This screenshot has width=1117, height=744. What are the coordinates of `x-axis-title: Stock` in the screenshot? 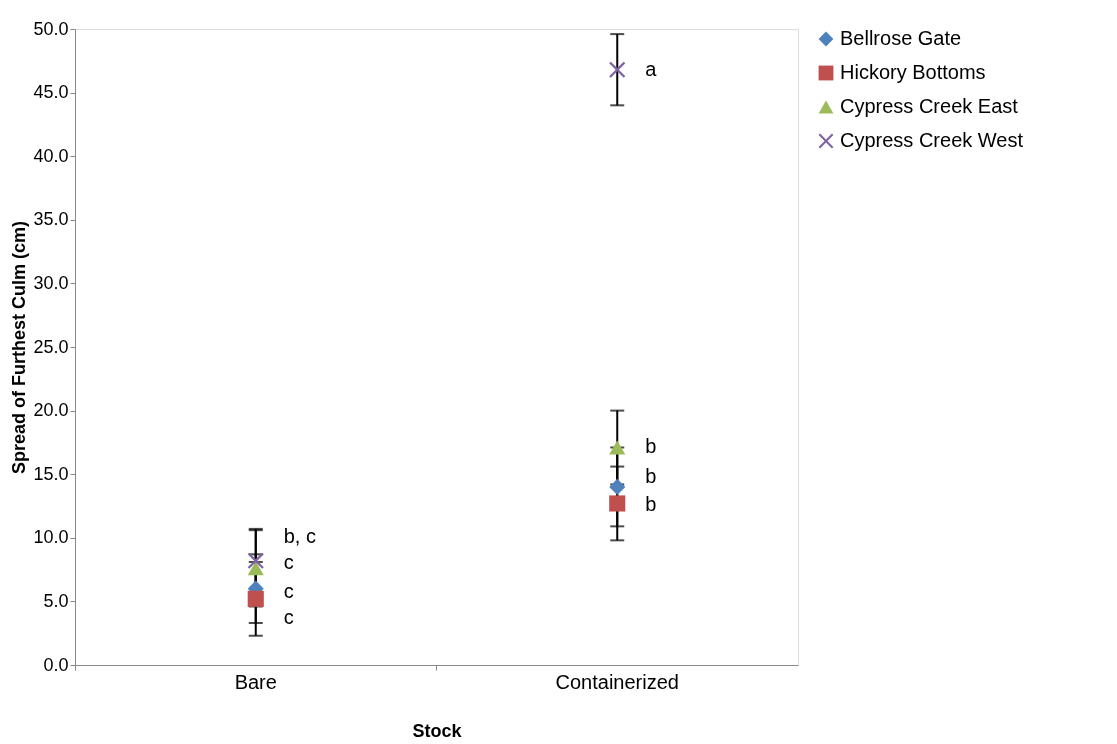 It's located at (437, 730).